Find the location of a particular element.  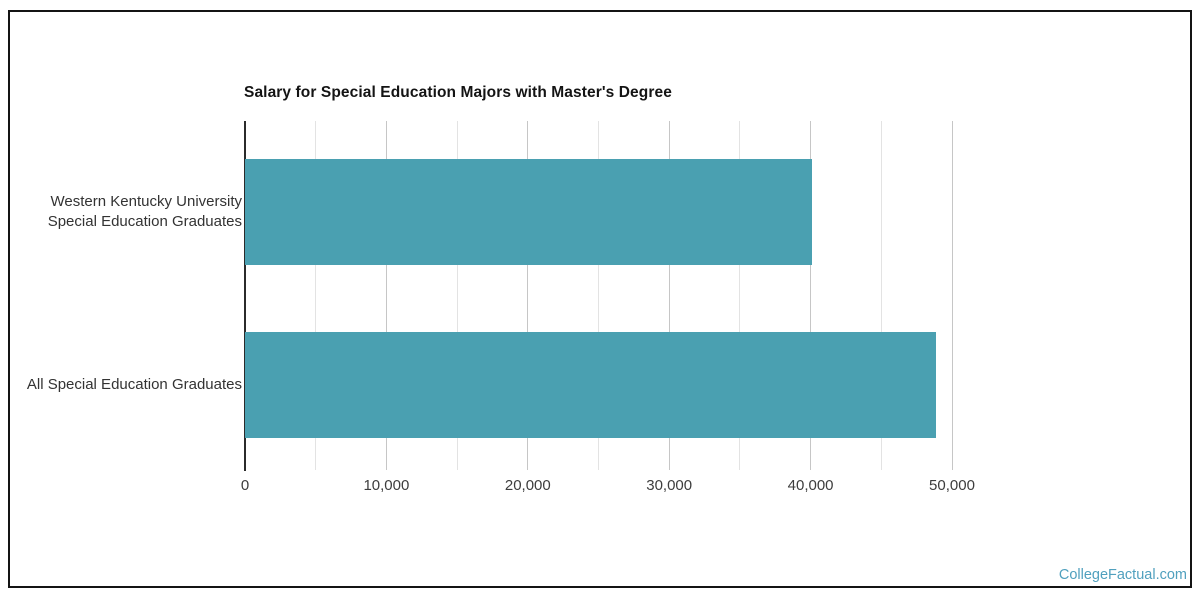

y-axis-line is located at coordinates (245, 296).